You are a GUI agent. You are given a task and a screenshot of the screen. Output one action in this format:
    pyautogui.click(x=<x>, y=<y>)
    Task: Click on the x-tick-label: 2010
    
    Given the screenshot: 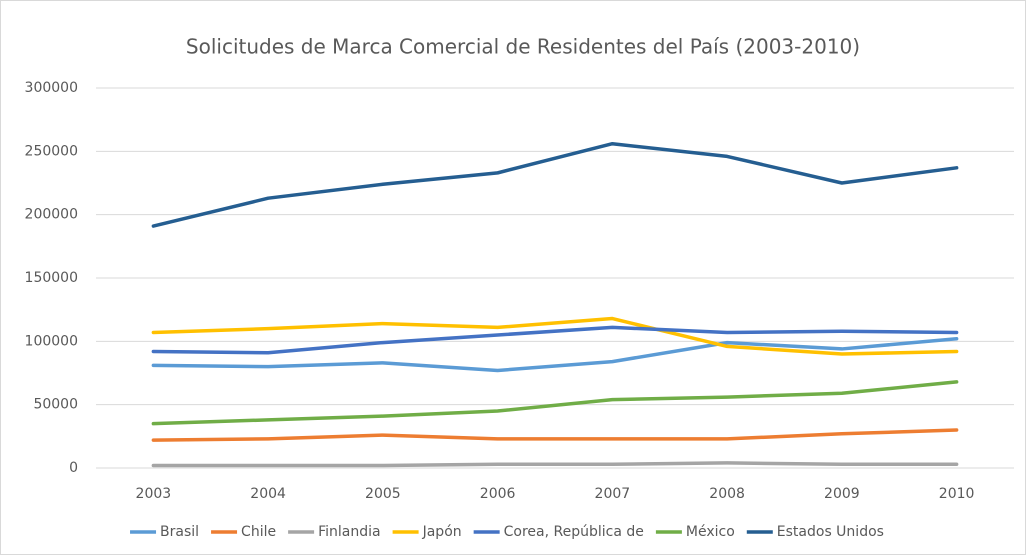 What is the action you would take?
    pyautogui.click(x=957, y=494)
    